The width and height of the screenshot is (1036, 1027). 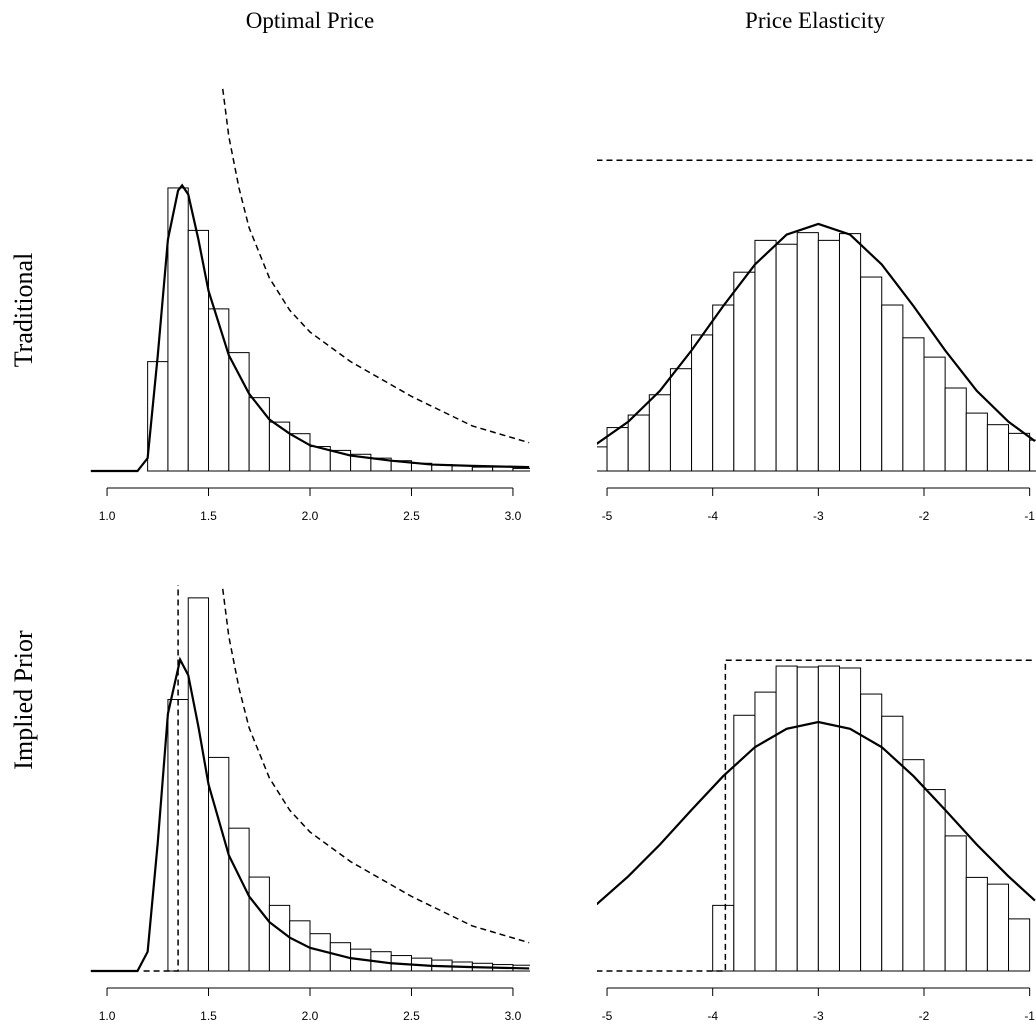 I want to click on row-label: Traditional, so click(x=23, y=310).